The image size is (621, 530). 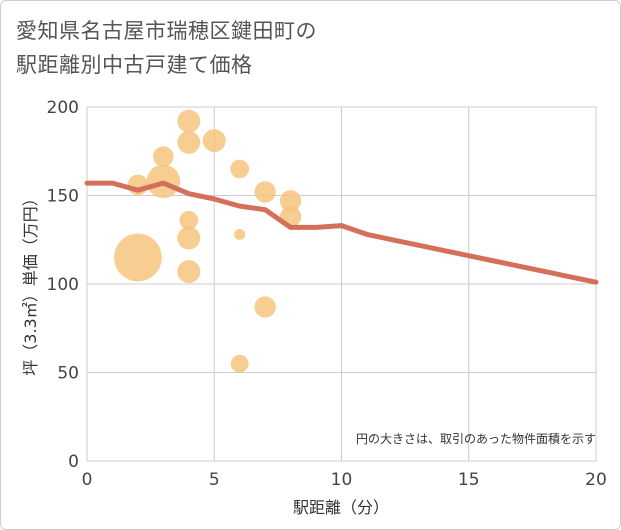 What do you see at coordinates (469, 480) in the screenshot?
I see `x-tick-label: 15` at bounding box center [469, 480].